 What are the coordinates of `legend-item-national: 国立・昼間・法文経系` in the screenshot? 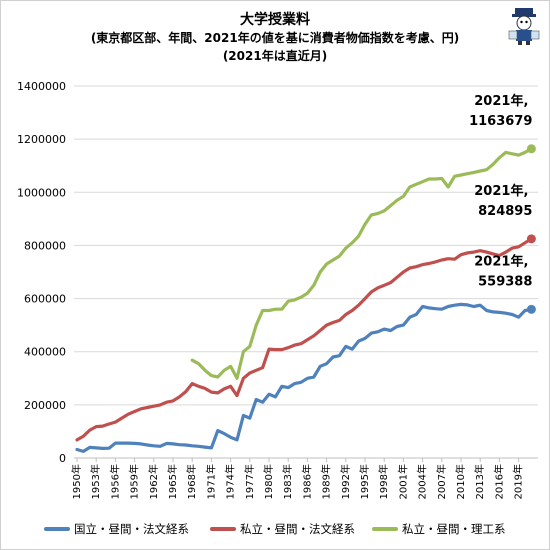 It's located at (116, 529).